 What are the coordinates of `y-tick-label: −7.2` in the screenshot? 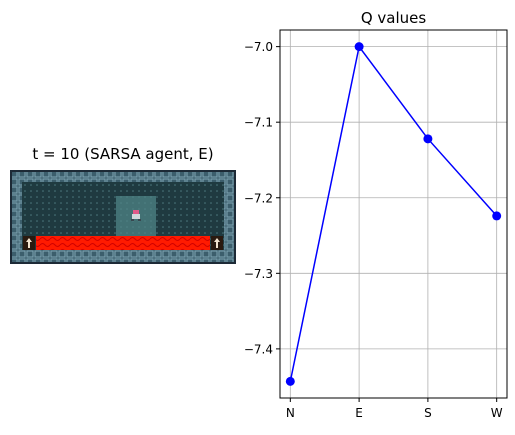 It's located at (258, 198).